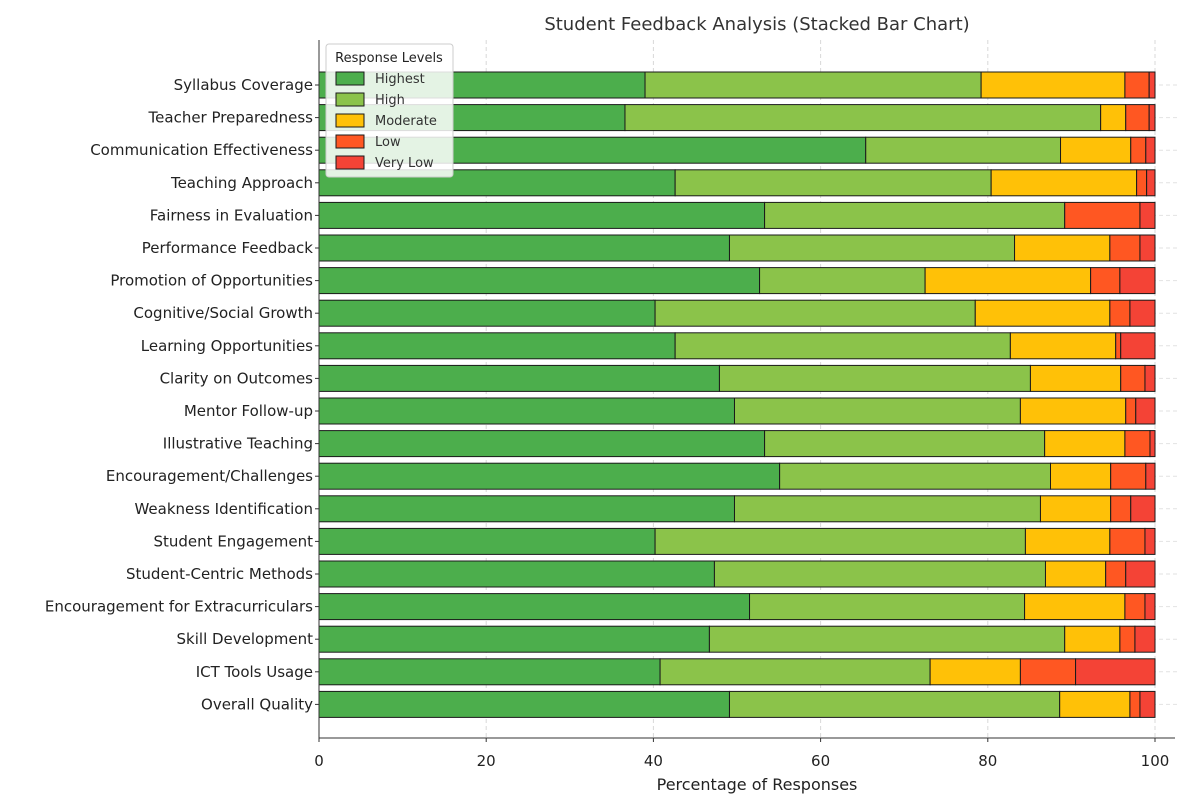  What do you see at coordinates (201, 150) in the screenshot?
I see `category-label: Communication Effectiveness` at bounding box center [201, 150].